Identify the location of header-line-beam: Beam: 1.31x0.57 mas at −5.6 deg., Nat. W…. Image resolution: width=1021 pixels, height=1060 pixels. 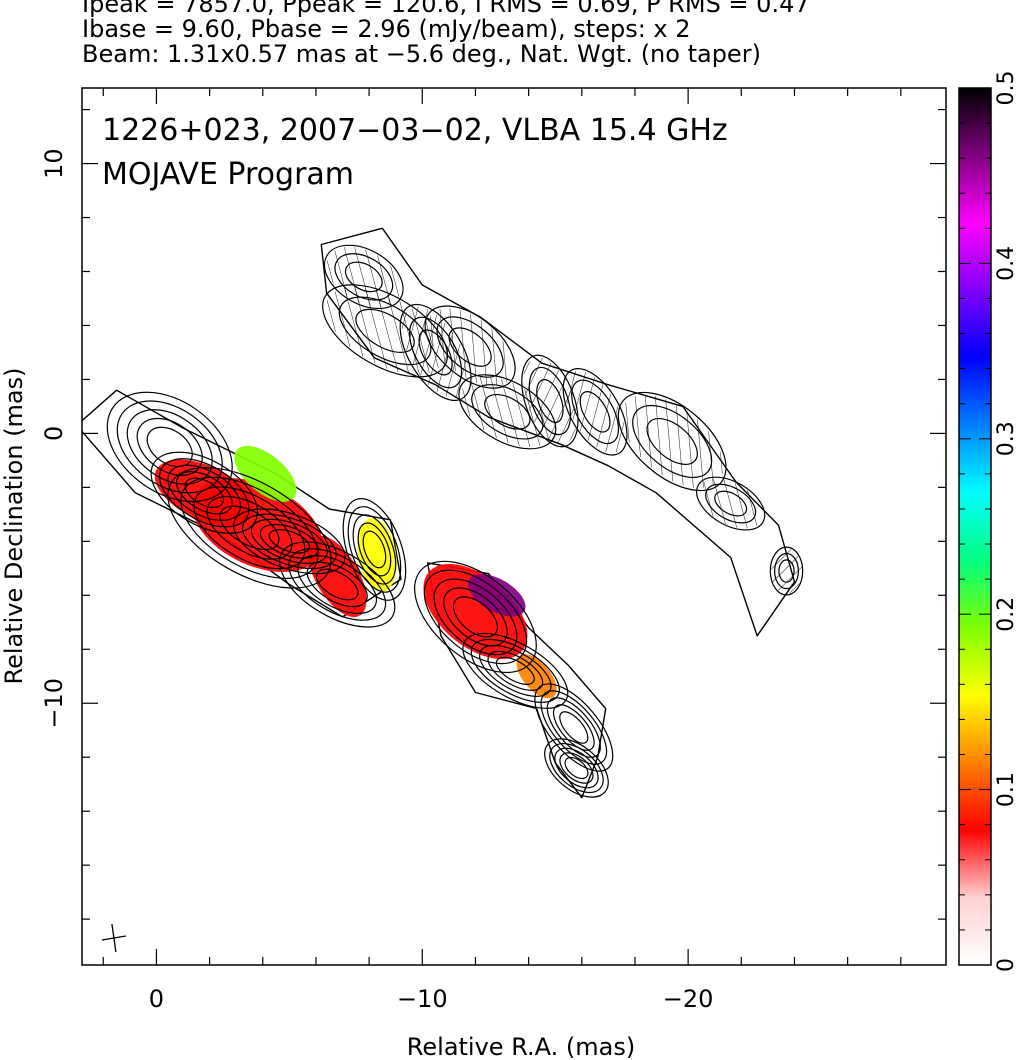
(421, 54).